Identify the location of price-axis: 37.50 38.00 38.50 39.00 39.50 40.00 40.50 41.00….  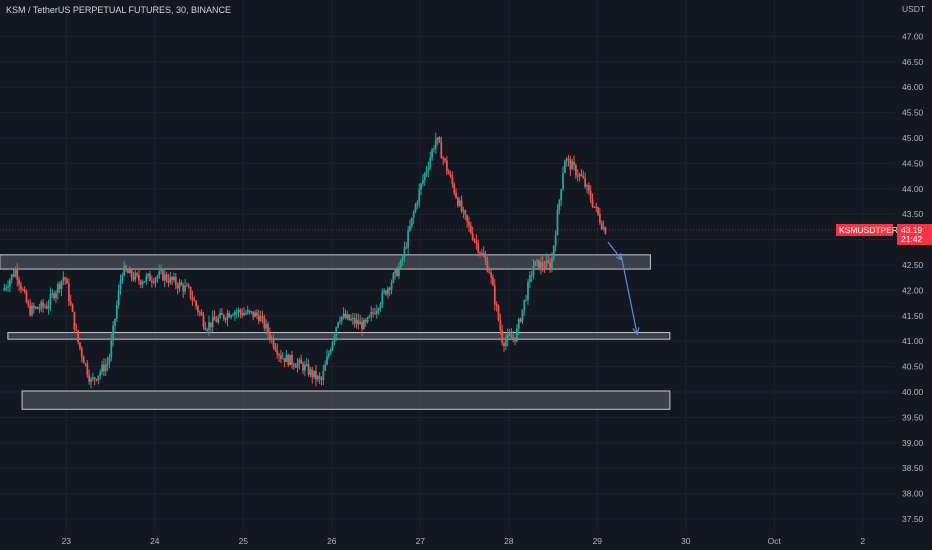
(913, 277).